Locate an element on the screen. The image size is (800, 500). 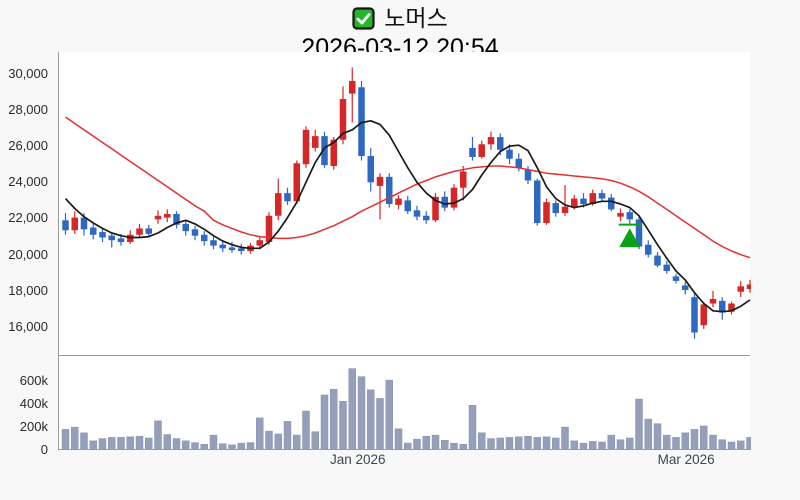
price-tick-label: 30,000 is located at coordinates (28, 73).